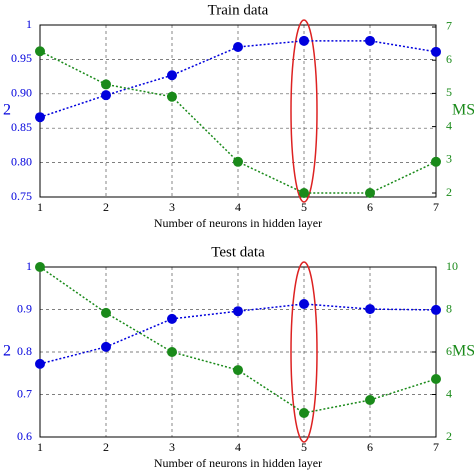  Describe the element at coordinates (21, 196) in the screenshot. I see `y-tick-label: 0.75` at that location.